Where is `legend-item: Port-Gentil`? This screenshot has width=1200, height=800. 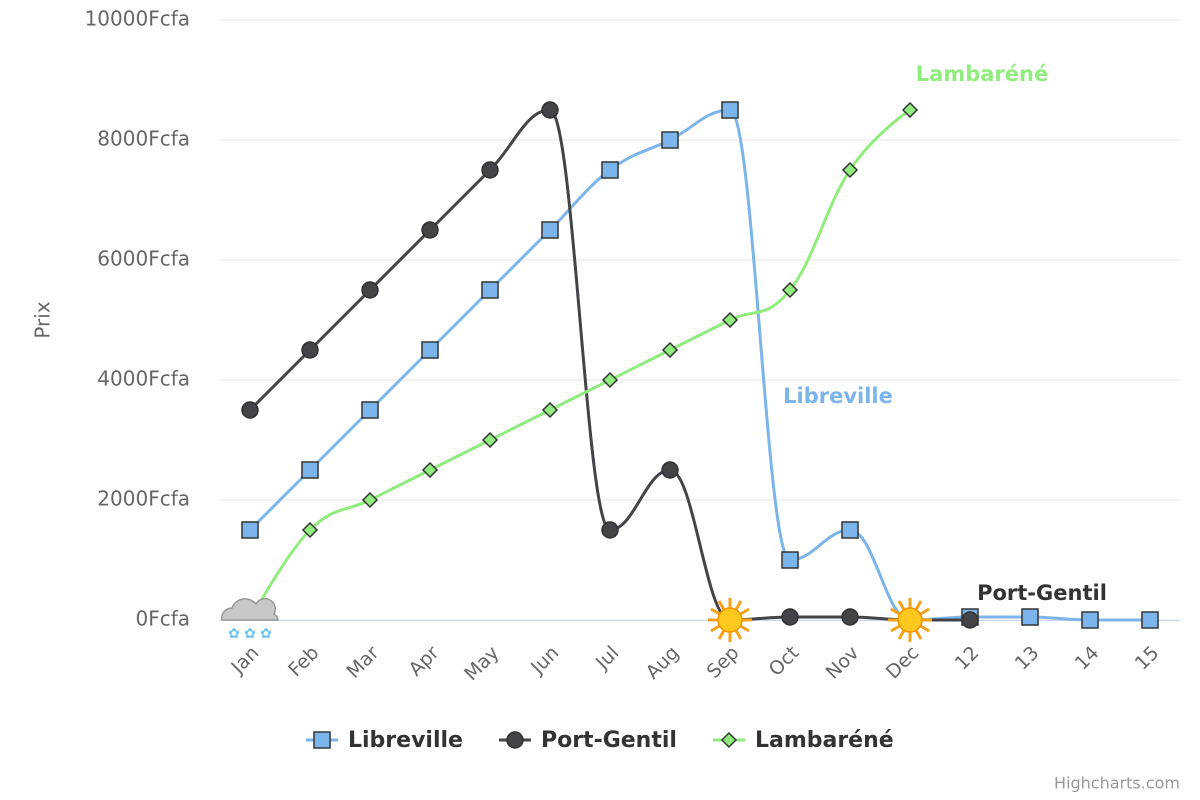
legend-item: Port-Gentil is located at coordinates (587, 740).